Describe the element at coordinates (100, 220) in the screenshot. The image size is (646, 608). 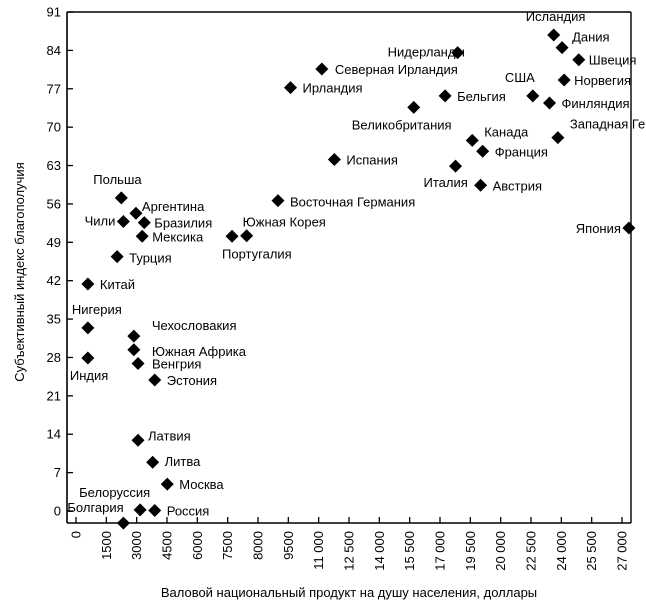
I see `point-label: Чили` at that location.